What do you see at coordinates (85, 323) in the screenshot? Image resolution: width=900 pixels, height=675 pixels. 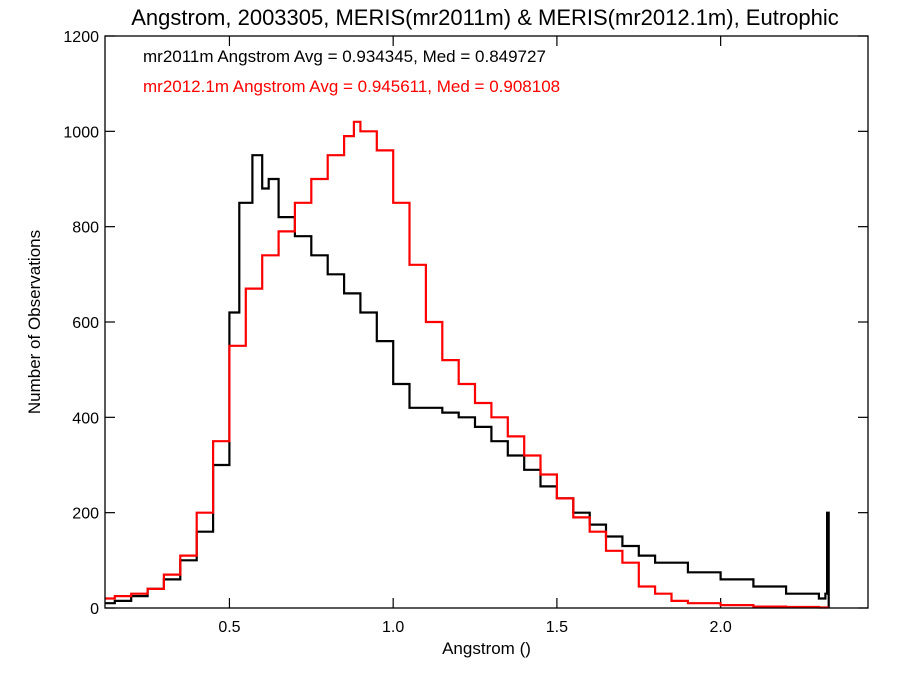 I see `y-tick-label: 600` at bounding box center [85, 323].